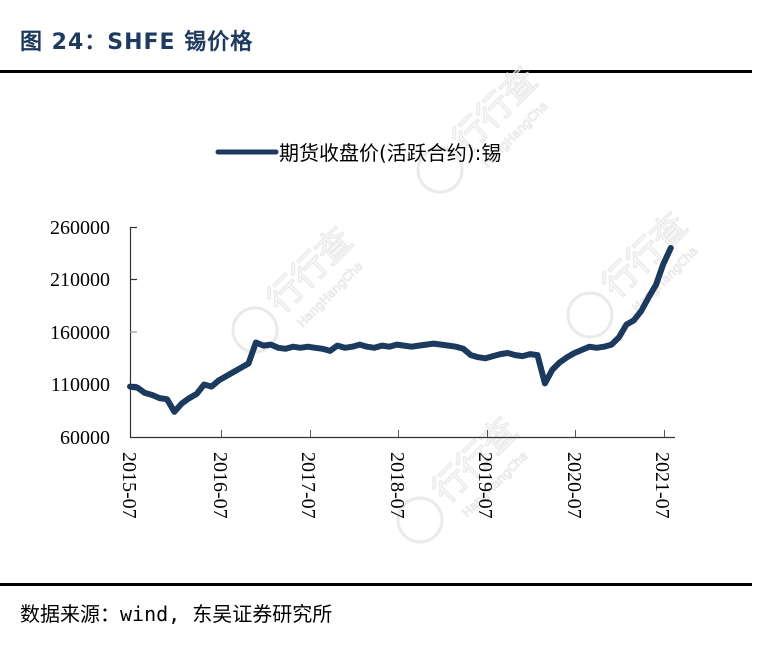  I want to click on y-tick-label: 210000, so click(80, 280).